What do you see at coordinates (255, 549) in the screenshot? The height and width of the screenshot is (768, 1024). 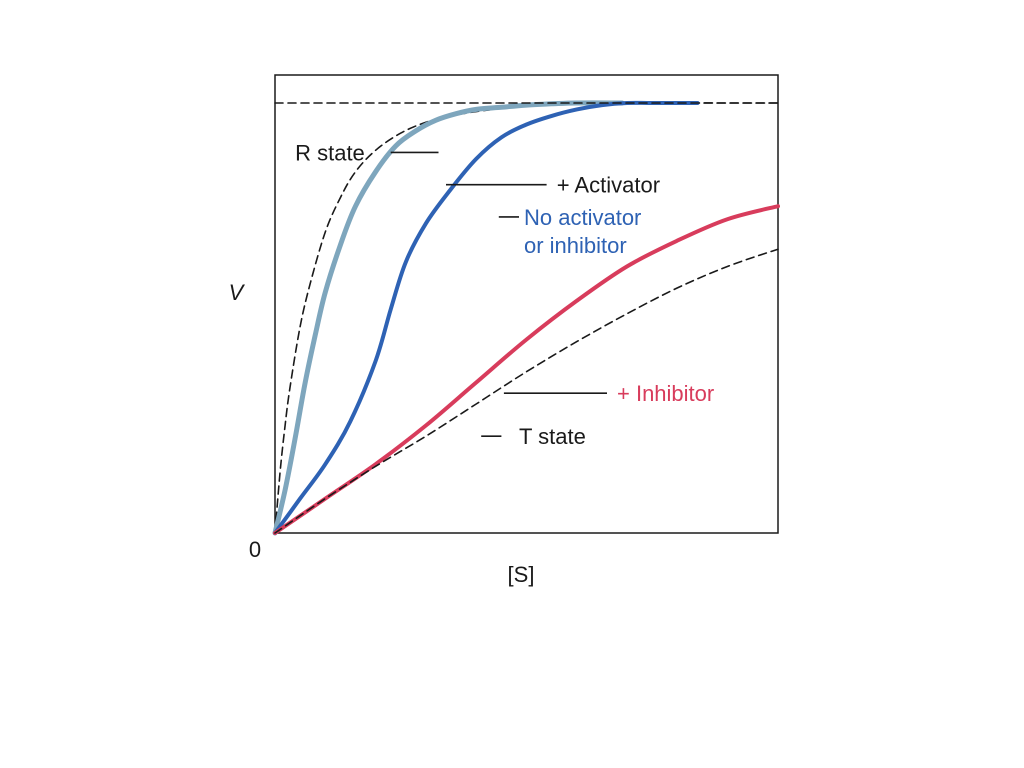 I see `origin-label: 0` at bounding box center [255, 549].